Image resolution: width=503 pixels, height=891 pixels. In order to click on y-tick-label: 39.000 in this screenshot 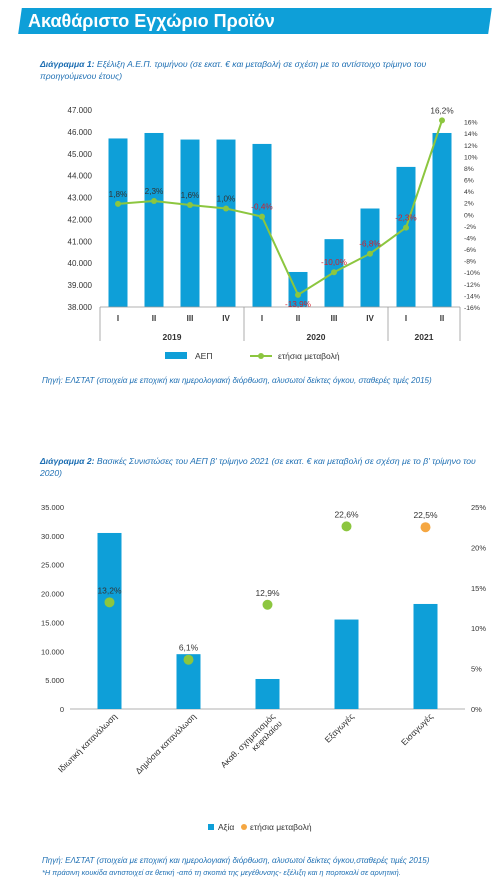, I will do `click(80, 285)`.